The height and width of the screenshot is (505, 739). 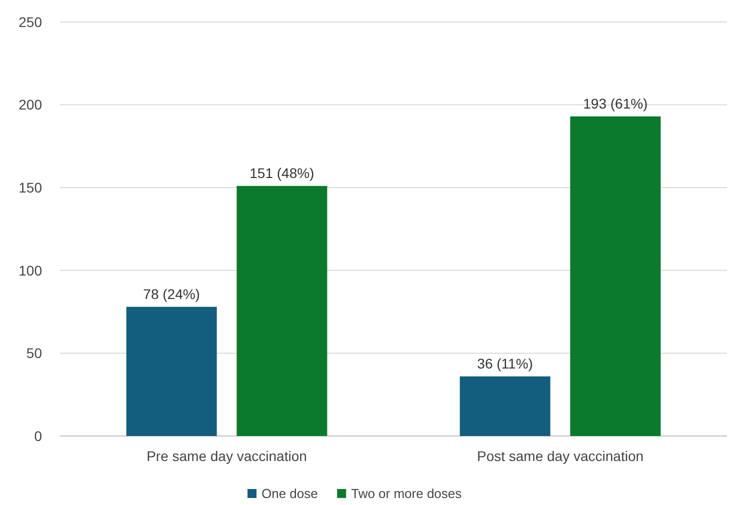 What do you see at coordinates (226, 456) in the screenshot?
I see `x-tick-label: Pre same day vaccination` at bounding box center [226, 456].